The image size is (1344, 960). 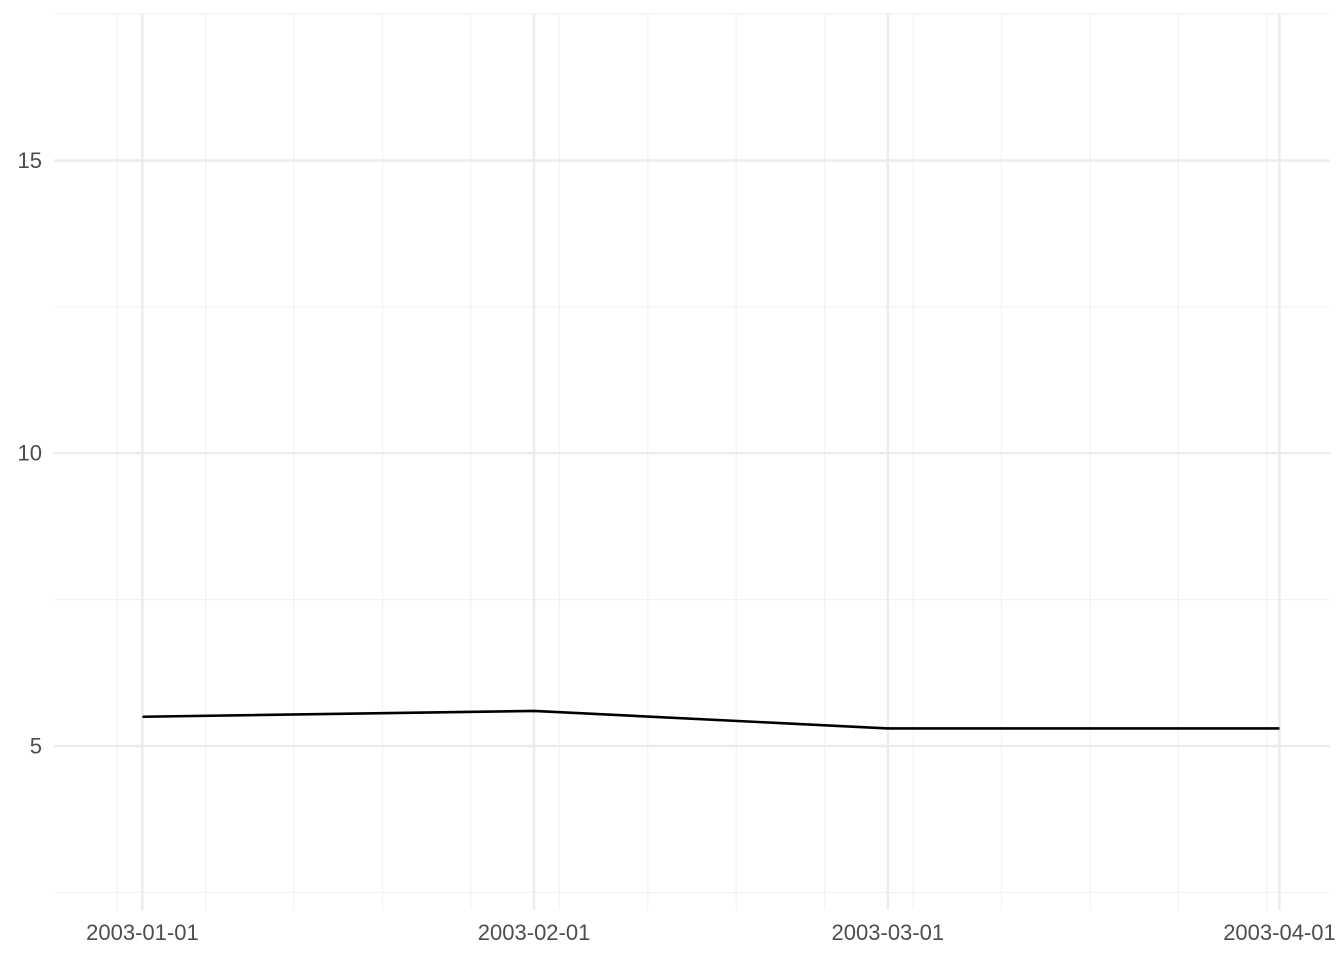 I want to click on x-tick-label: 2003-02-01, so click(x=534, y=932).